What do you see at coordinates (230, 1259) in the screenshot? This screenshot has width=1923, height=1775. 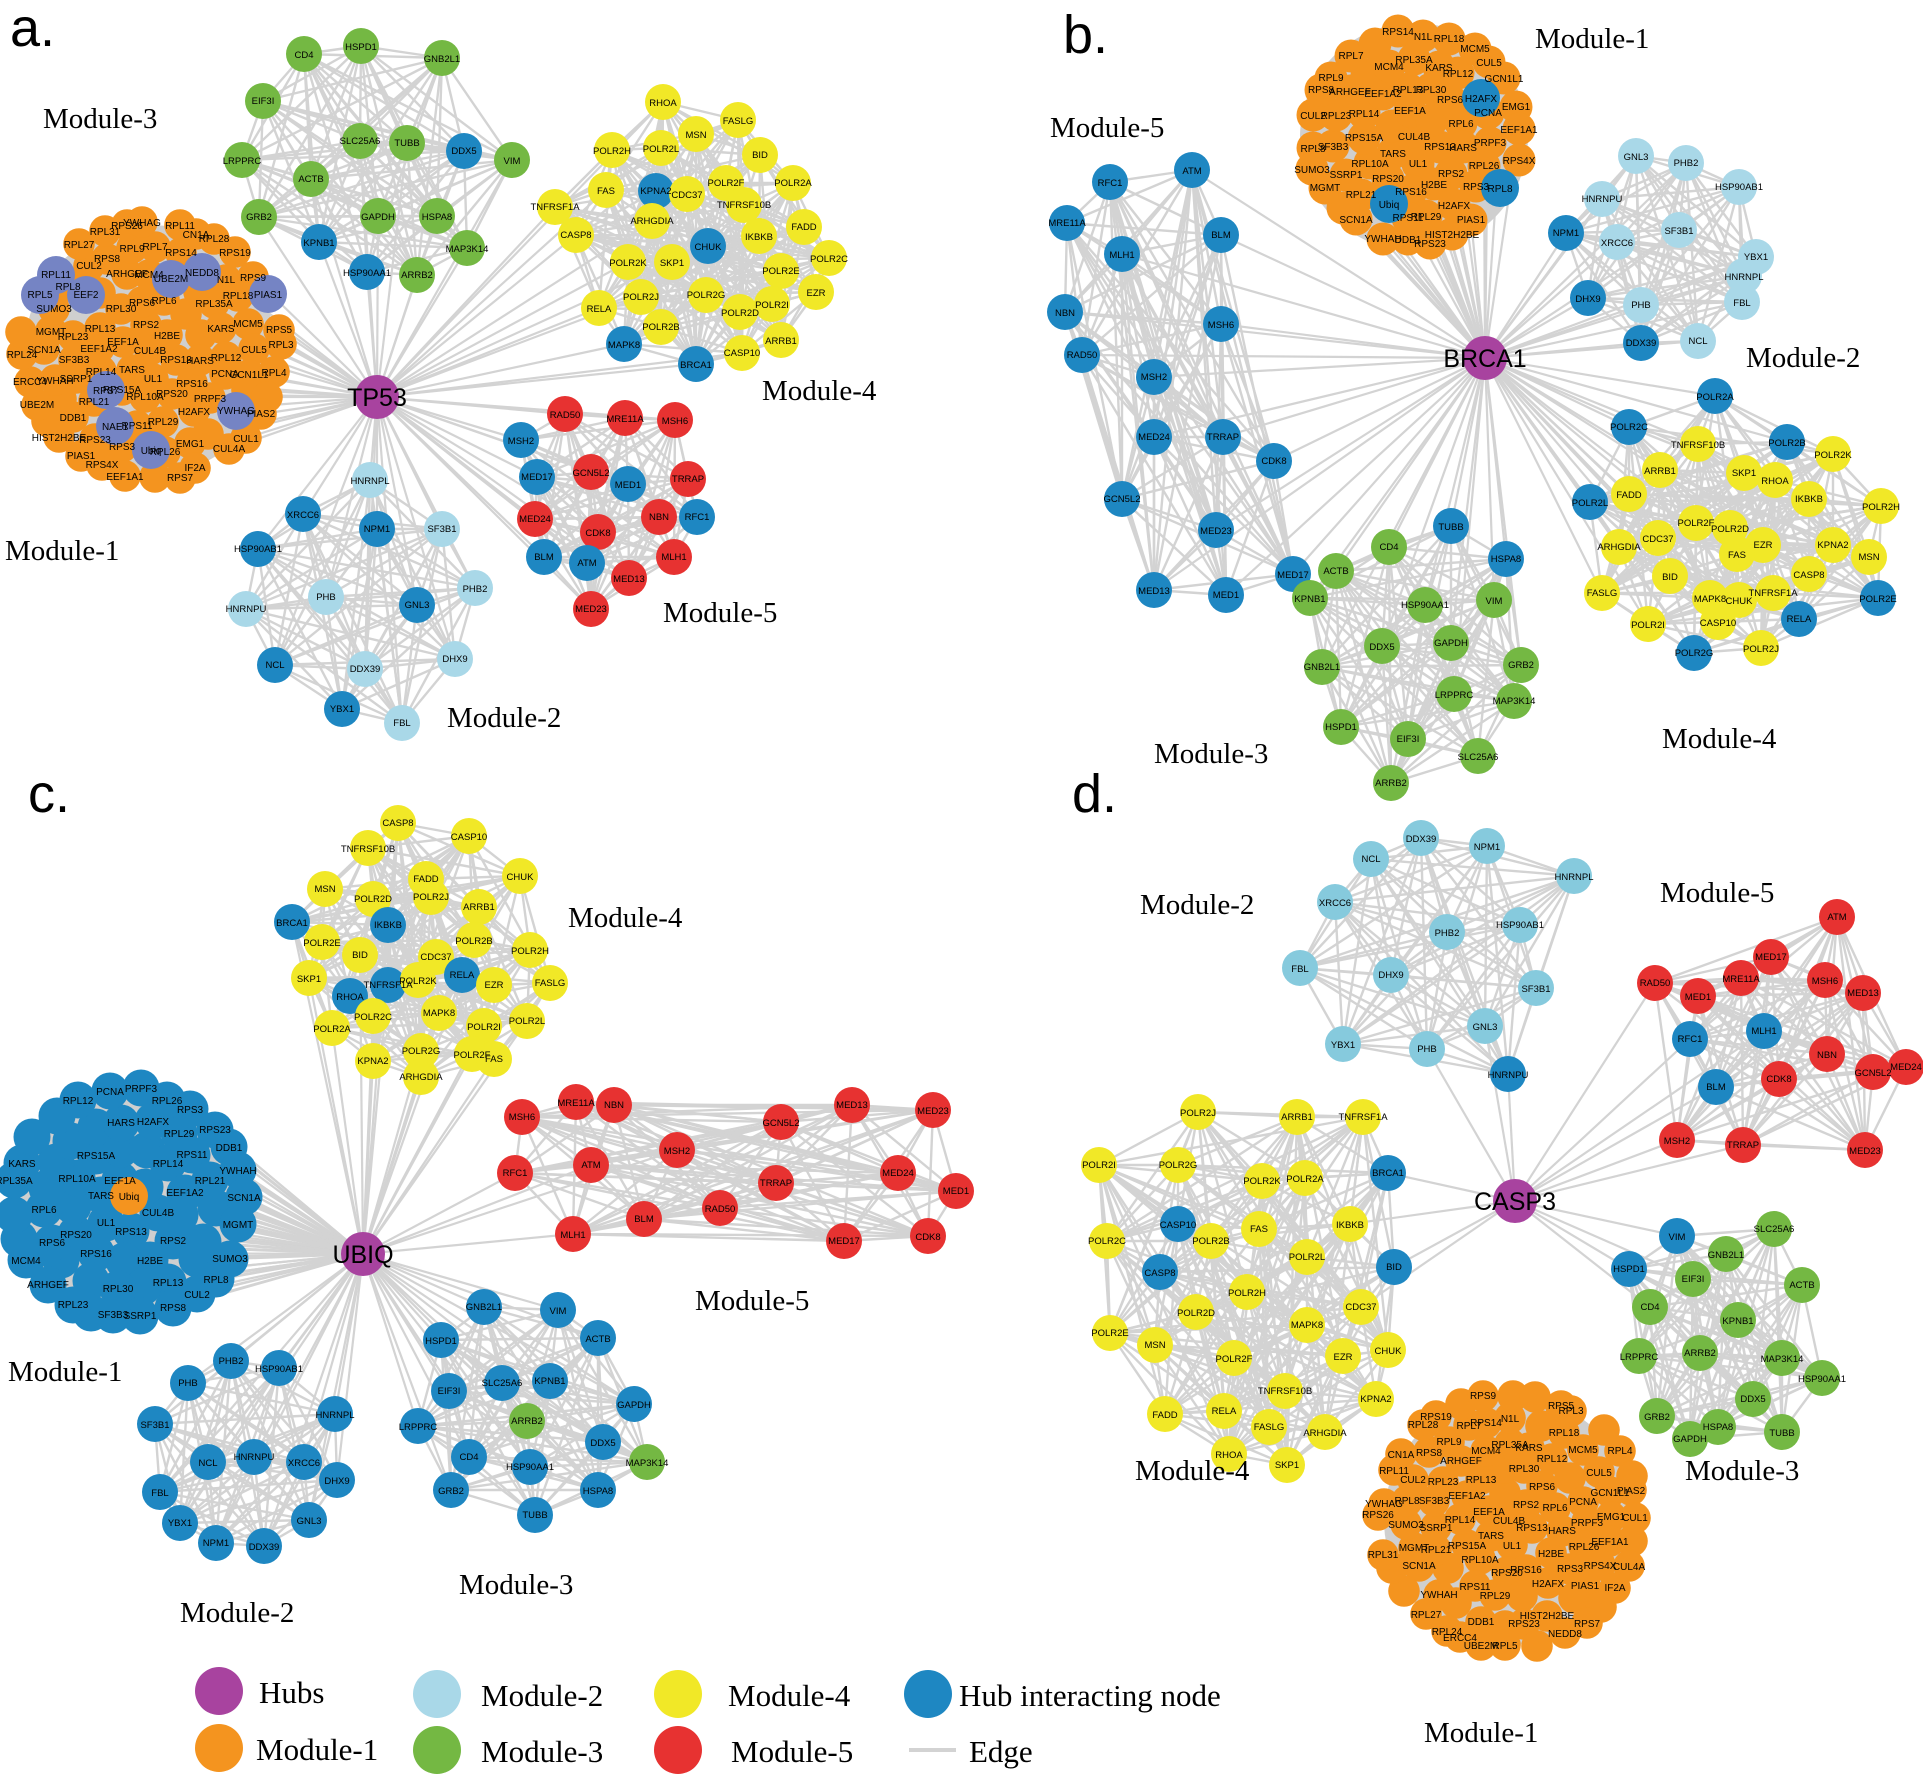 I see `svg-text: SUMO3` at bounding box center [230, 1259].